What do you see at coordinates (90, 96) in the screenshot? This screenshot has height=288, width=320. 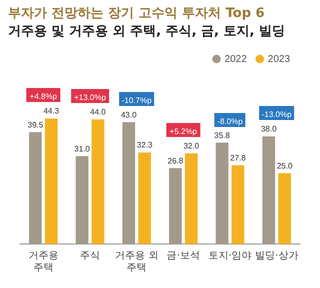 I see `callout-tag: +13.0%p` at bounding box center [90, 96].